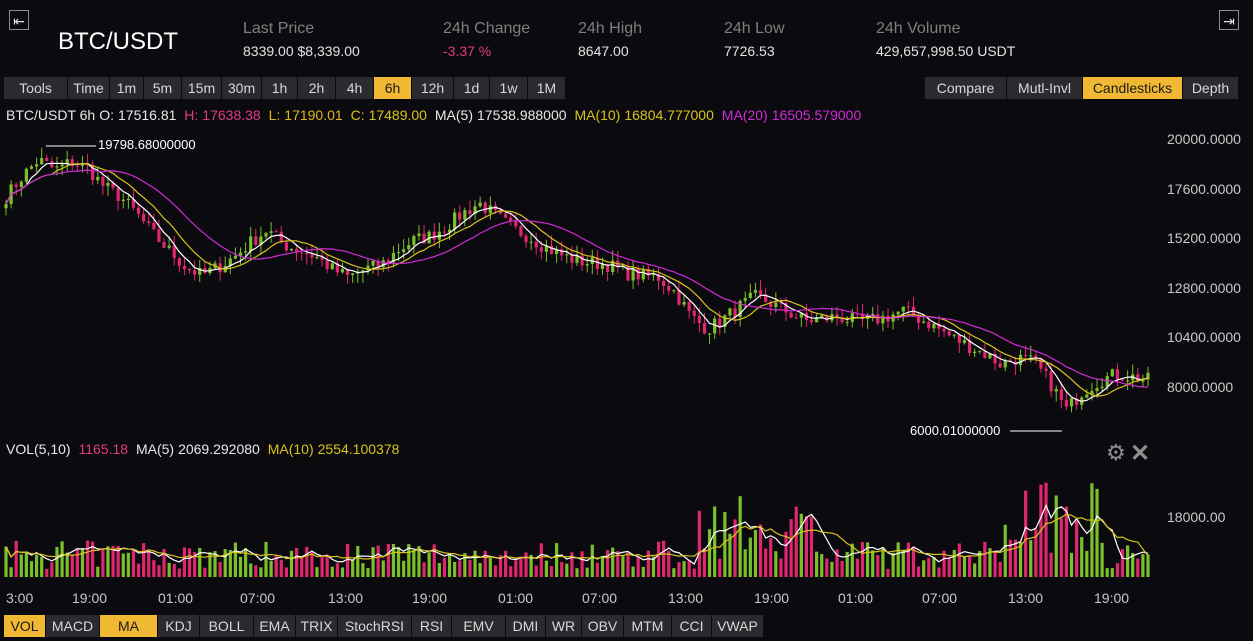 The width and height of the screenshot is (1253, 641). Describe the element at coordinates (317, 88) in the screenshot. I see `toolbar-2h-button: 2h` at that location.